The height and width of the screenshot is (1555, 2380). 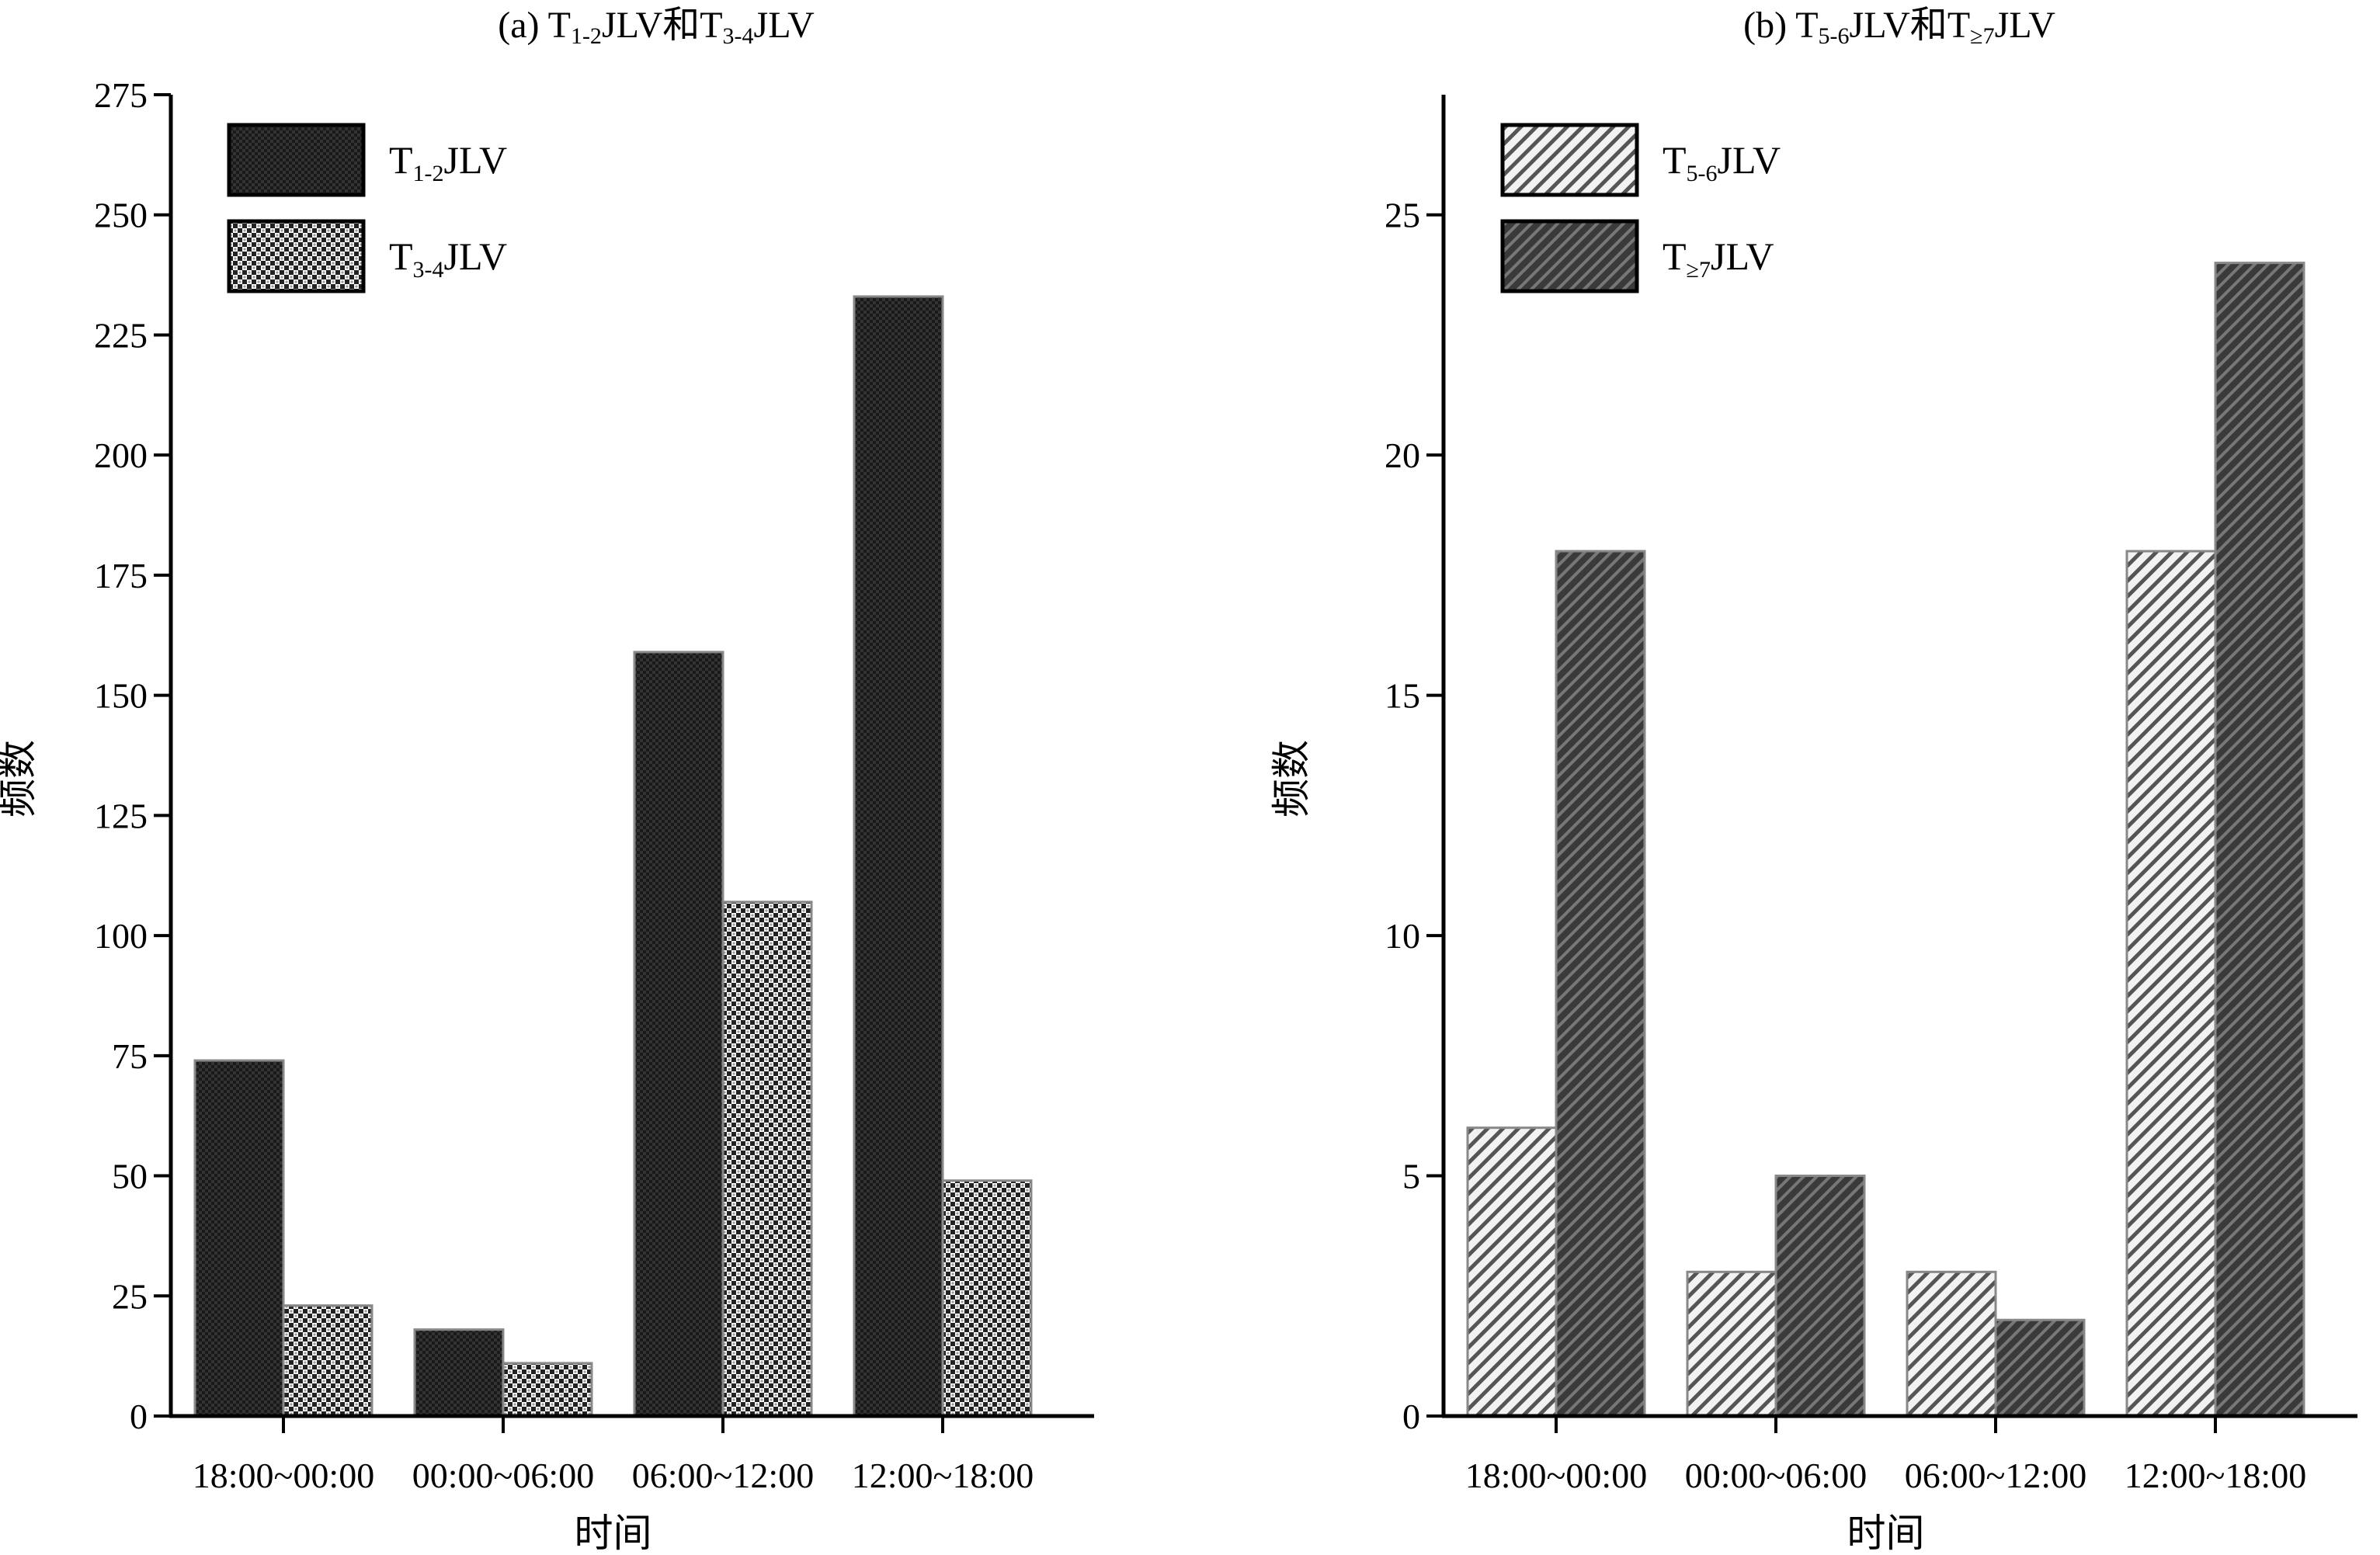 What do you see at coordinates (1402, 456) in the screenshot?
I see `y-tick-label: 20` at bounding box center [1402, 456].